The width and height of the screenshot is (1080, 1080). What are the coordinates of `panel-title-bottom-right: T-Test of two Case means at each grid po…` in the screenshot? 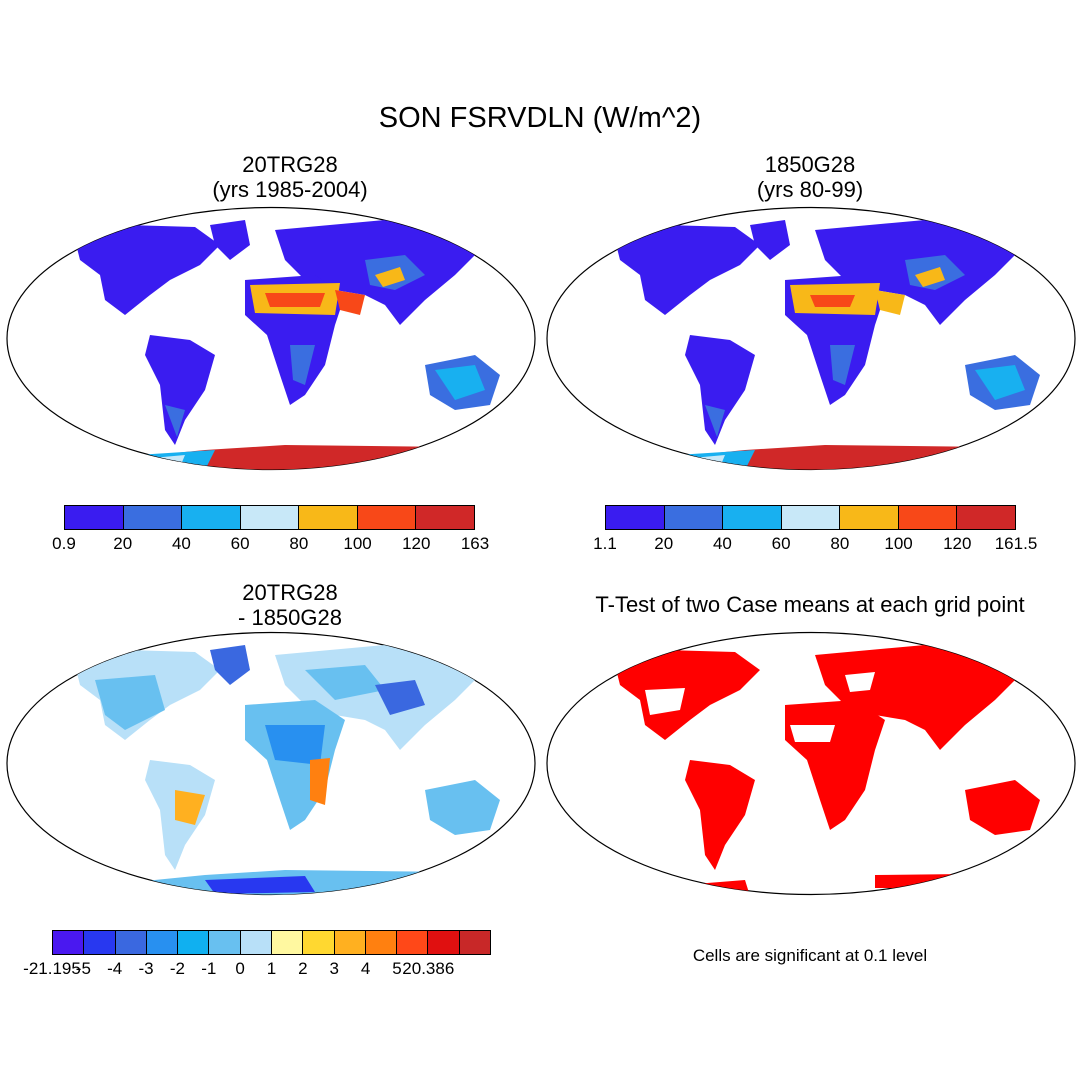 It's located at (810, 604).